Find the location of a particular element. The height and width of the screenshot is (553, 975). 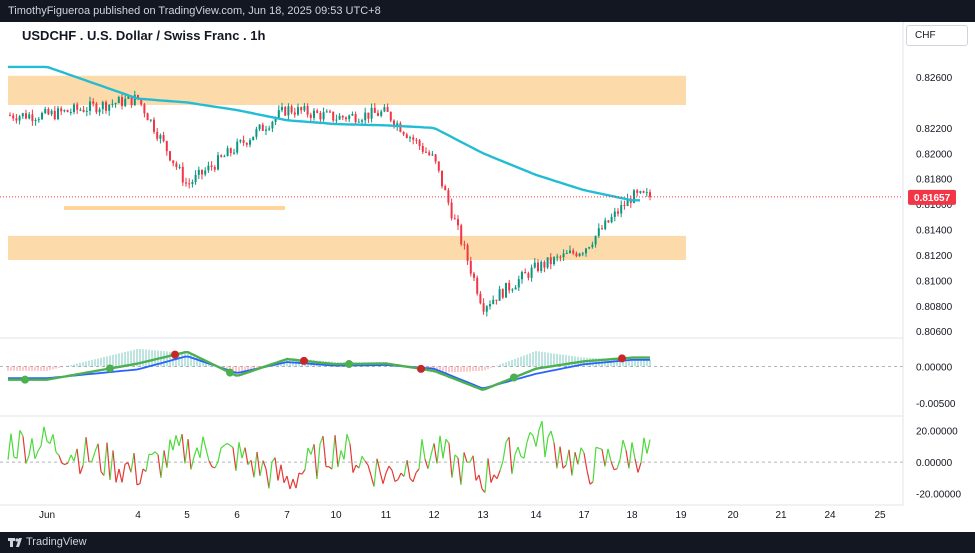

time-tick-label: 11 is located at coordinates (386, 515).